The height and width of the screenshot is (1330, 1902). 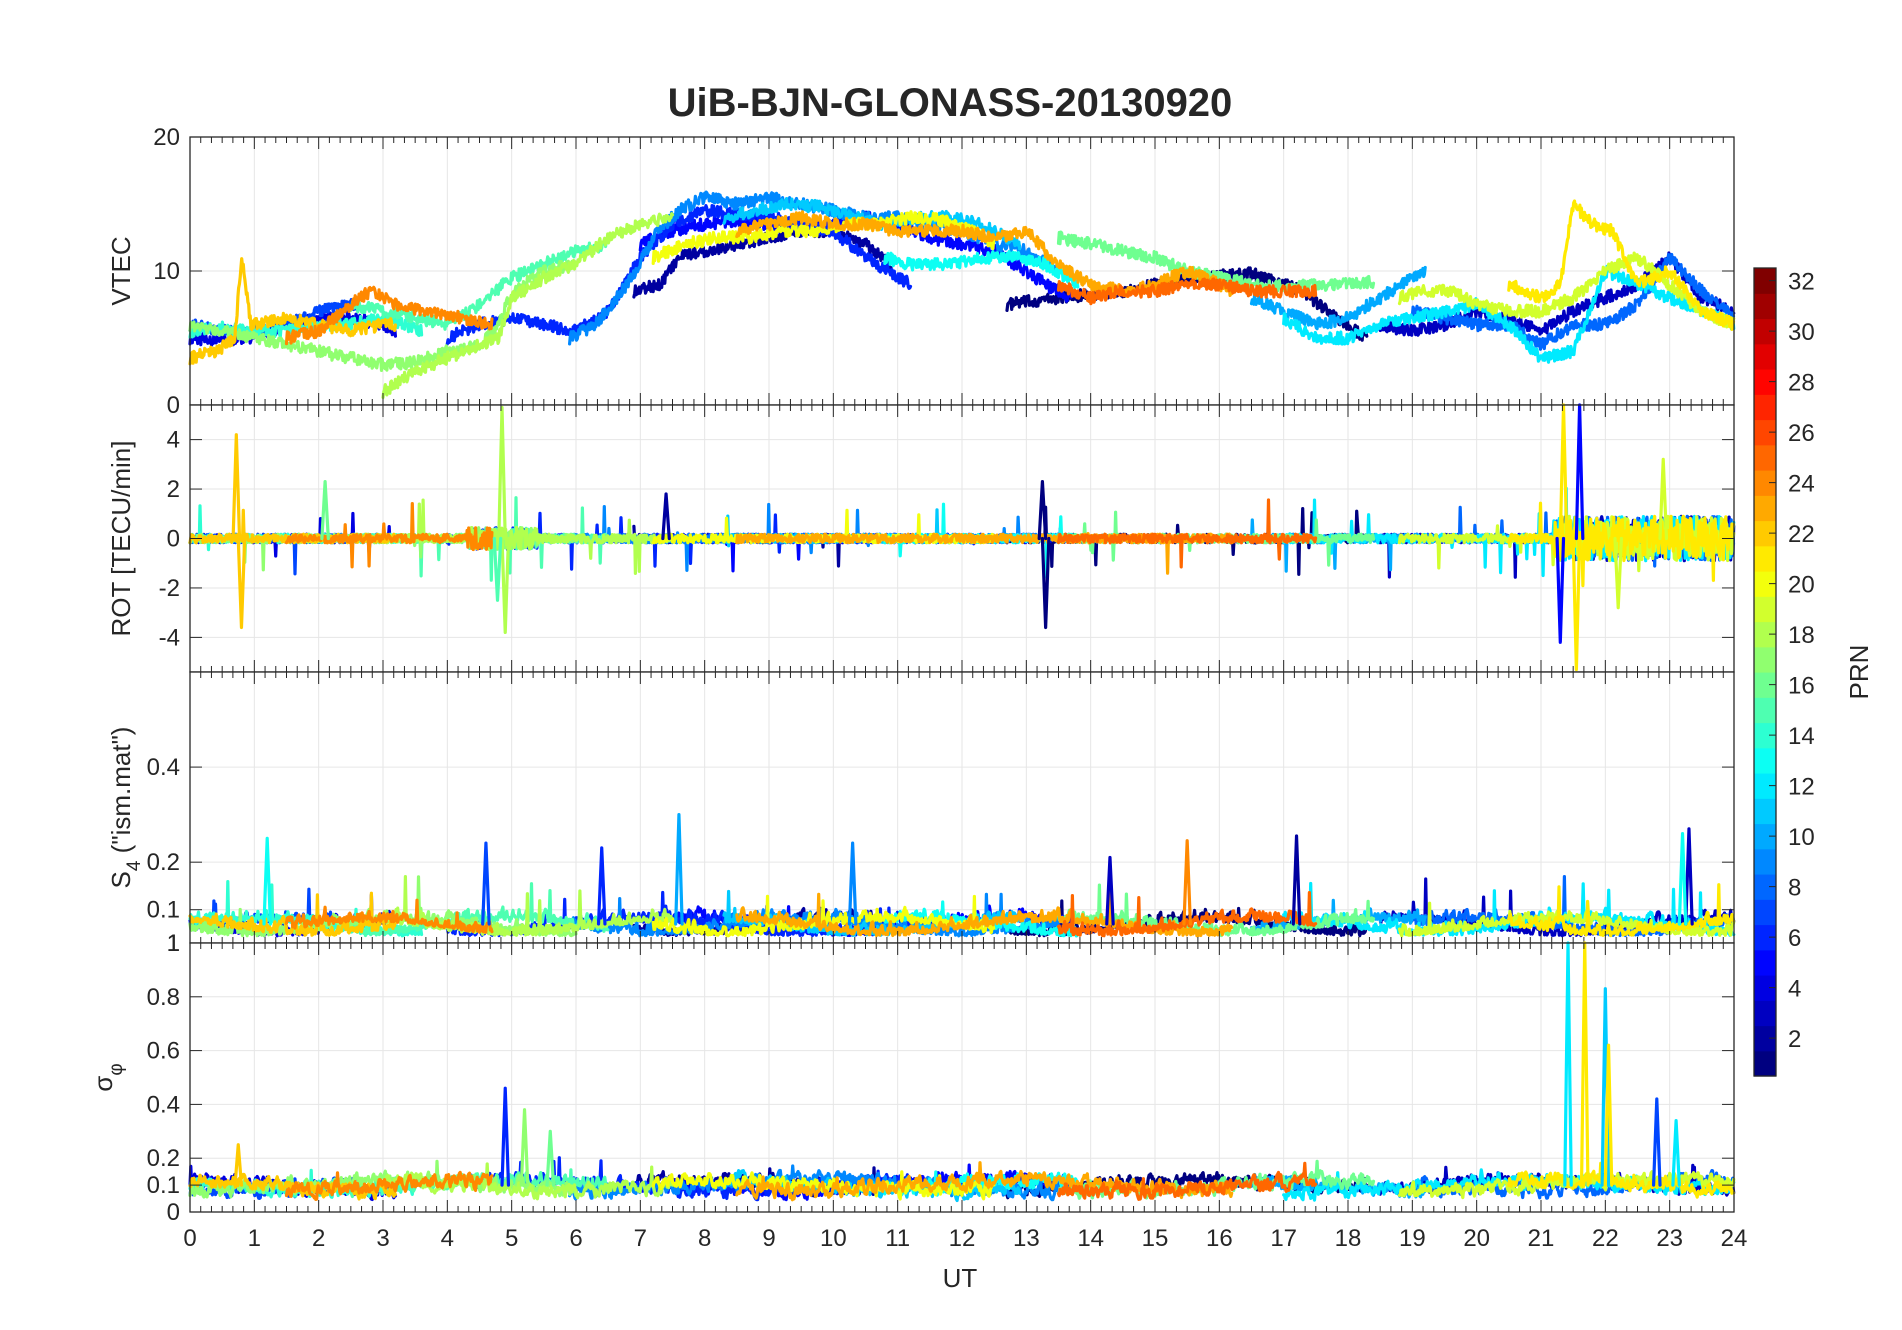 What do you see at coordinates (1155, 1238) in the screenshot?
I see `x-tick-label: 15` at bounding box center [1155, 1238].